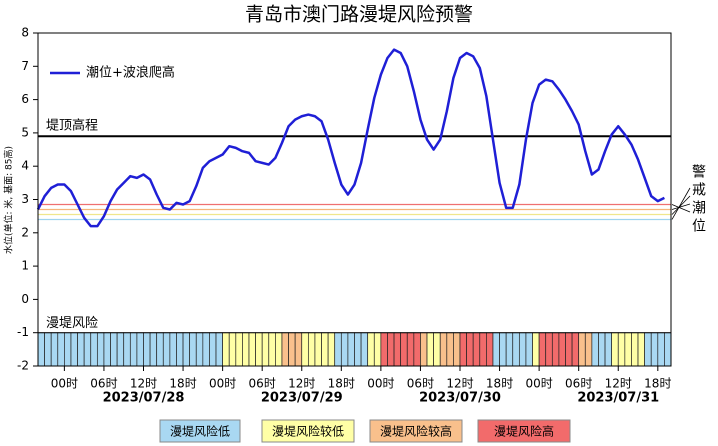 The height and width of the screenshot is (446, 718). I want to click on risk-label: 漫堤风险, so click(72, 323).